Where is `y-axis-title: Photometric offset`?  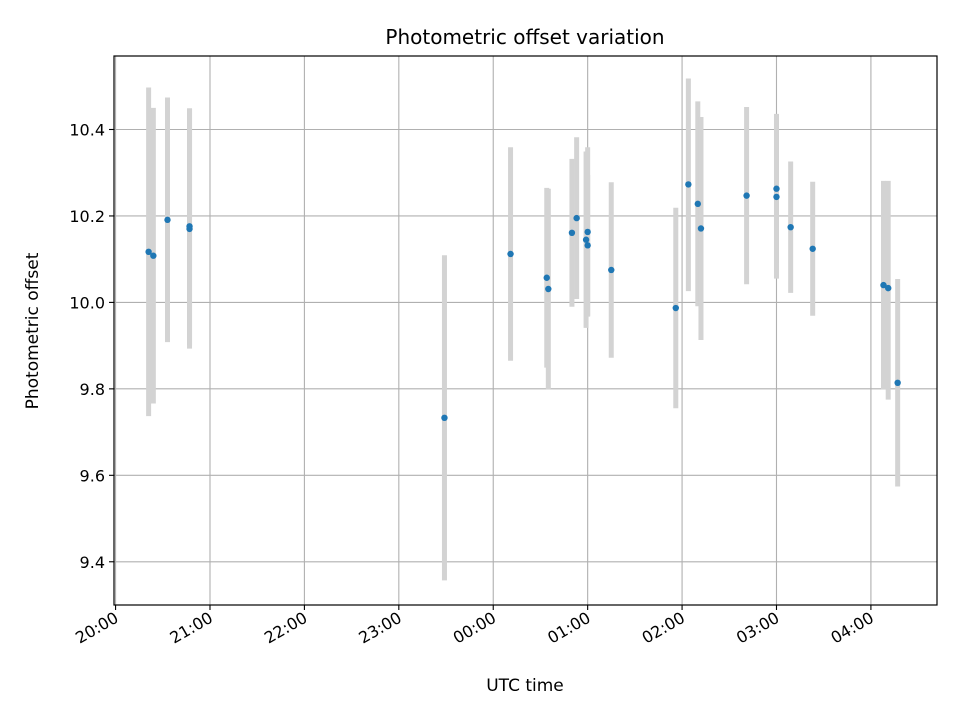
y-axis-title: Photometric offset is located at coordinates (33, 330).